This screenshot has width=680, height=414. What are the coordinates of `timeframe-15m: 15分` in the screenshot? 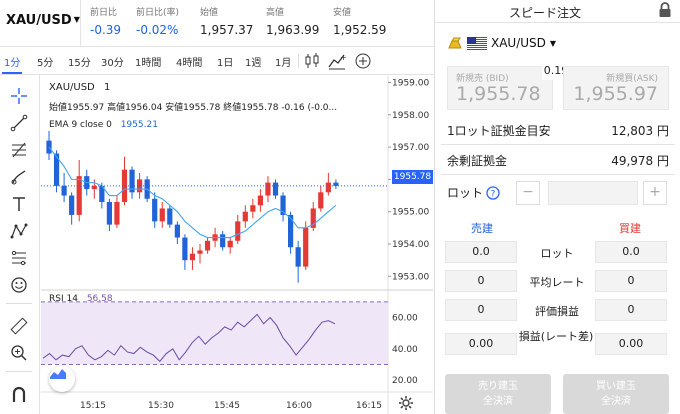 It's located at (79, 63).